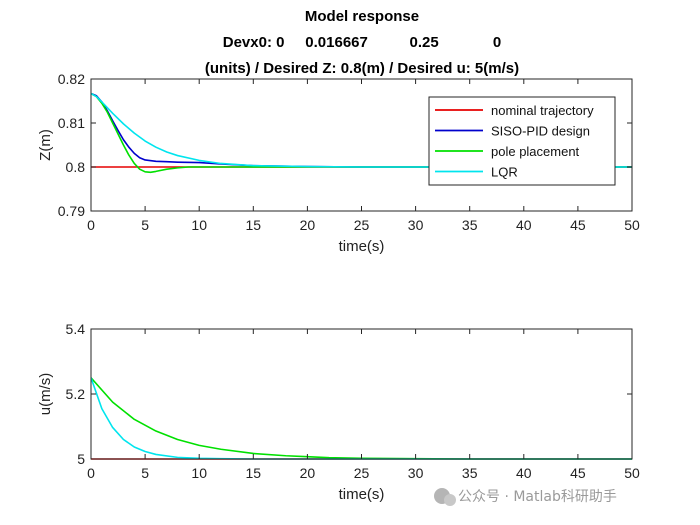 This screenshot has height=525, width=700. I want to click on u-x-axis-label: time(s), so click(362, 494).